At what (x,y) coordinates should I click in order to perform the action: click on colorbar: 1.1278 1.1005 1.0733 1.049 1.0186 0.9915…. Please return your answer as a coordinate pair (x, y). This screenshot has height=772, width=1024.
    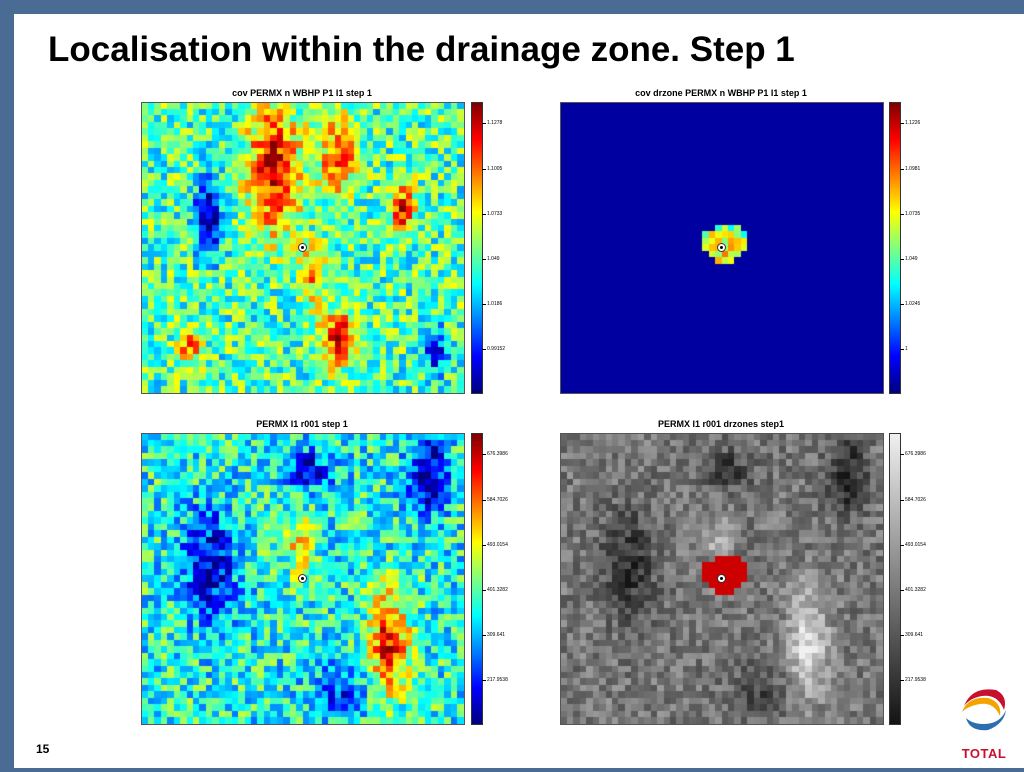
    Looking at the image, I should click on (488, 248).